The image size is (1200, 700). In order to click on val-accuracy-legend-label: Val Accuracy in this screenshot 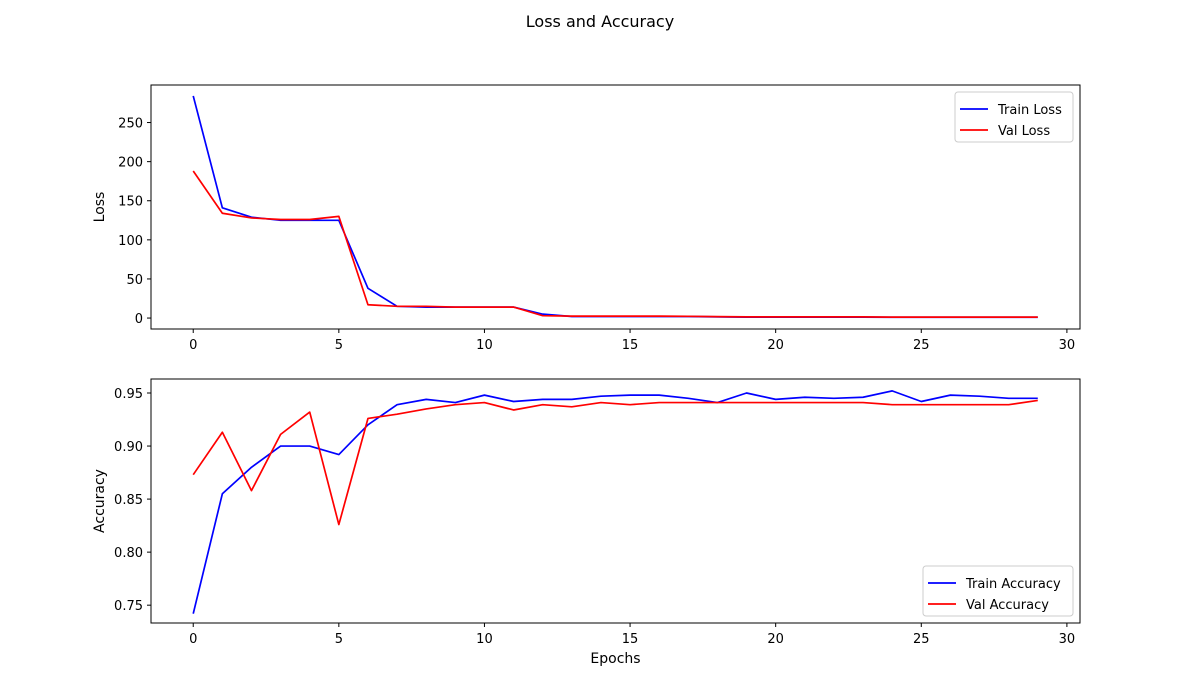, I will do `click(1007, 605)`.